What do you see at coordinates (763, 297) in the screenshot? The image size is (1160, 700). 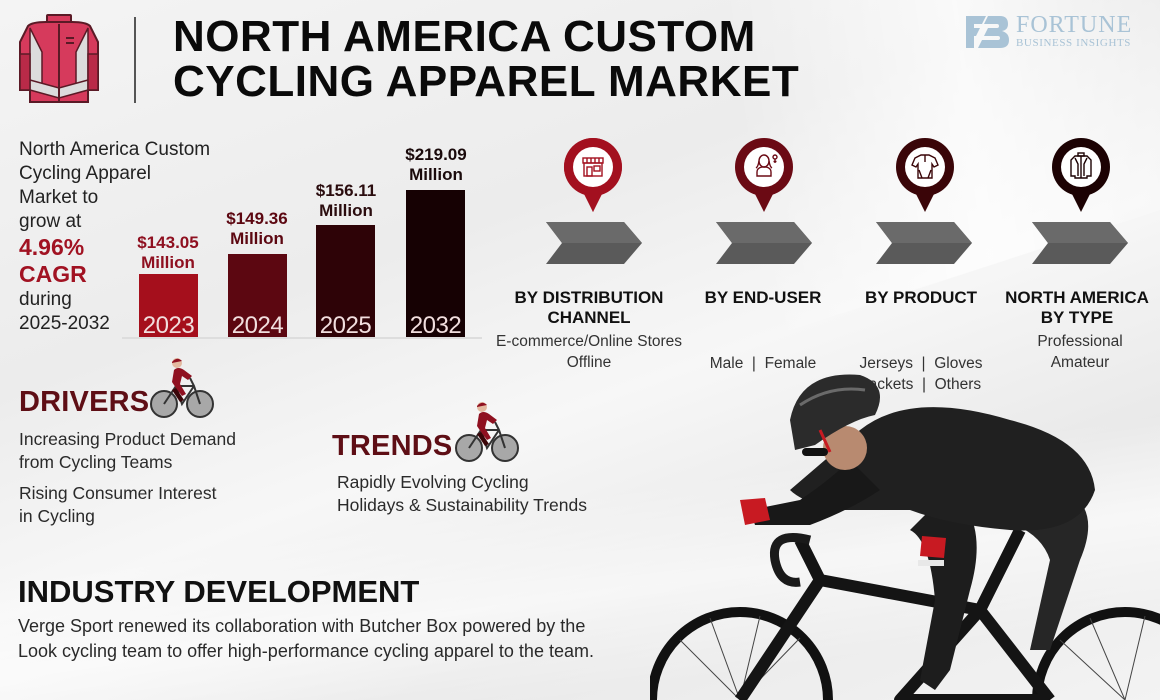 I see `segment-title-end-user: BY END-USER` at bounding box center [763, 297].